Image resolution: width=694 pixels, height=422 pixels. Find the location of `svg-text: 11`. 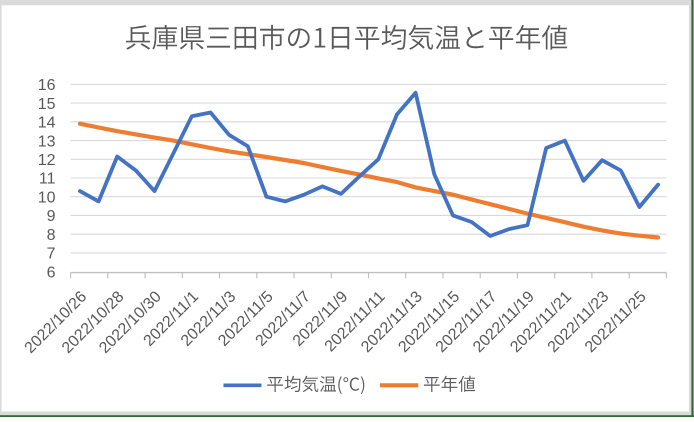

svg-text: 11 is located at coordinates (47, 179).